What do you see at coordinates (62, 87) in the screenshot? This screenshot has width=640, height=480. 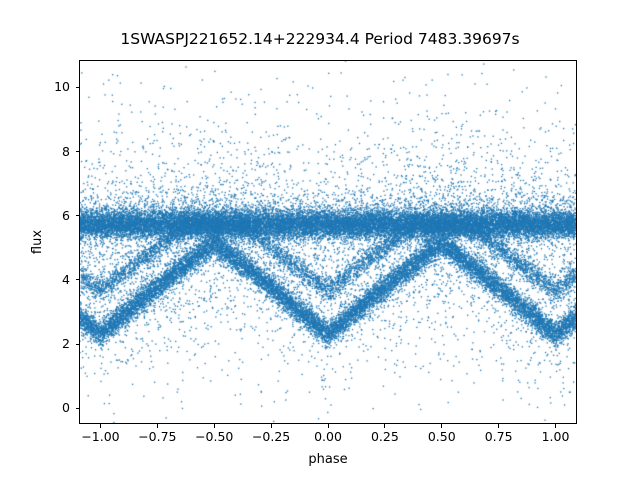 I see `y-tick-label: 10` at bounding box center [62, 87].